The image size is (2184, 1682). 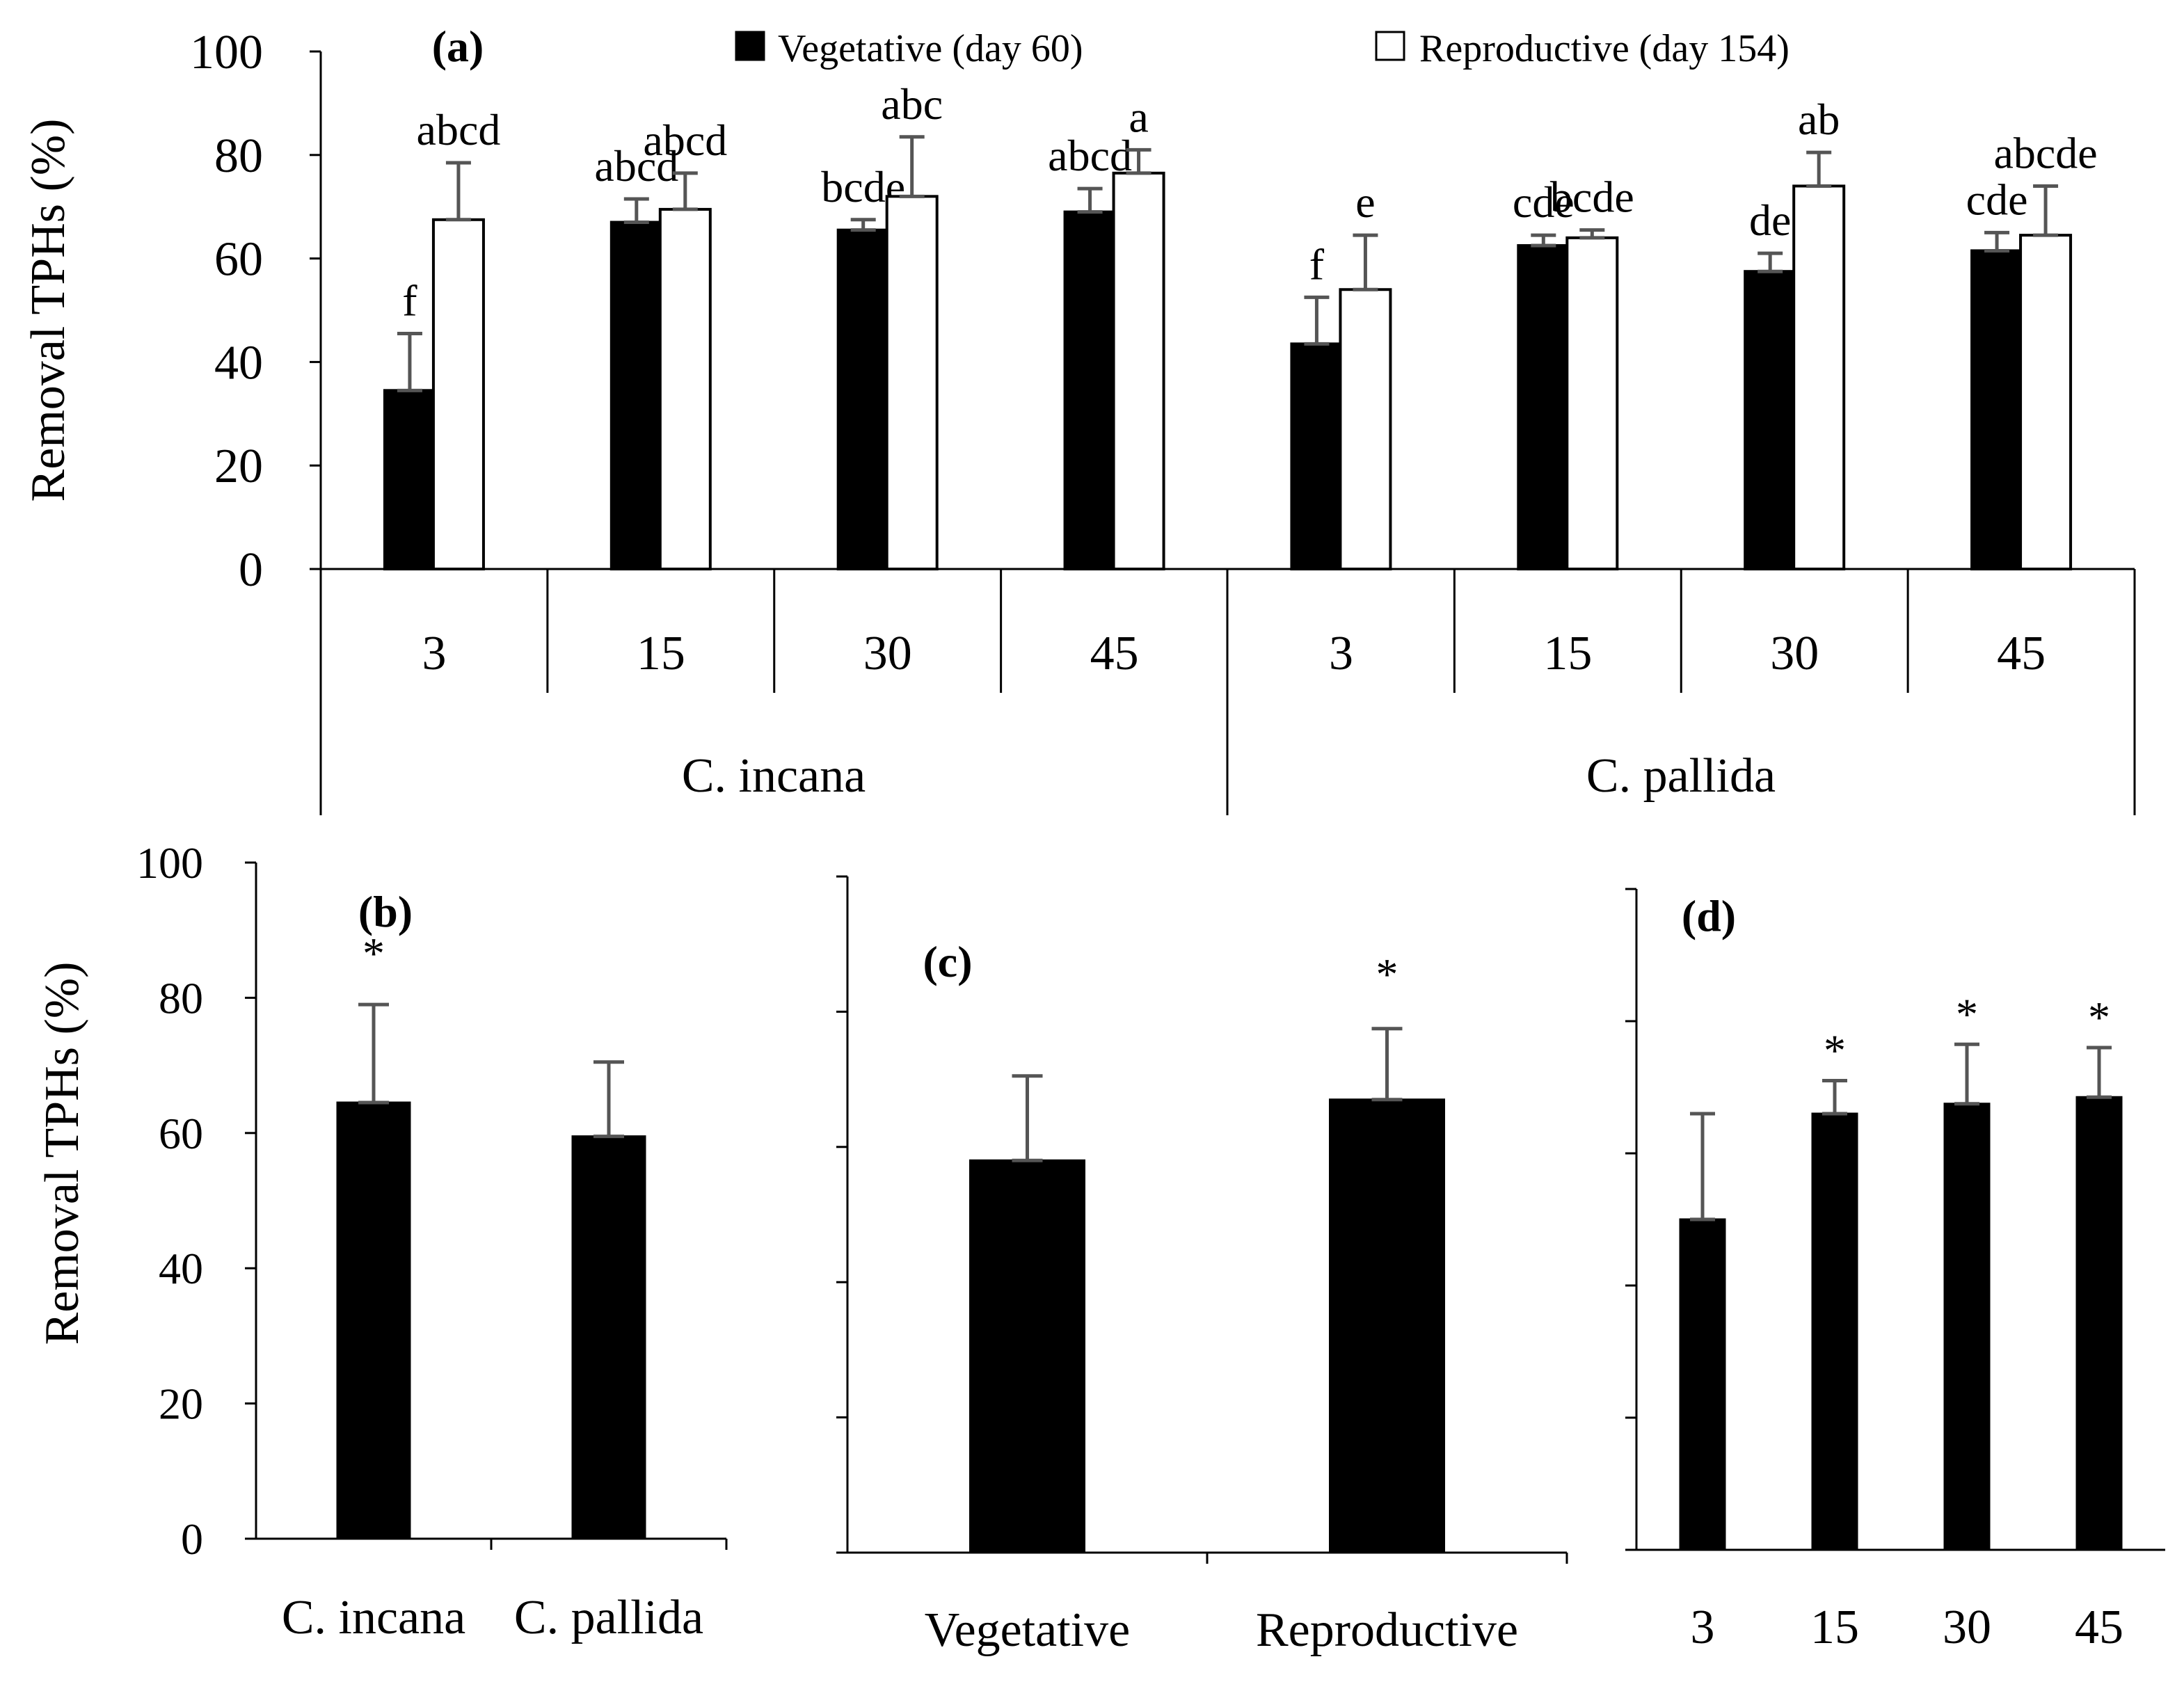 I want to click on b-panel-label: (b), so click(x=386, y=912).